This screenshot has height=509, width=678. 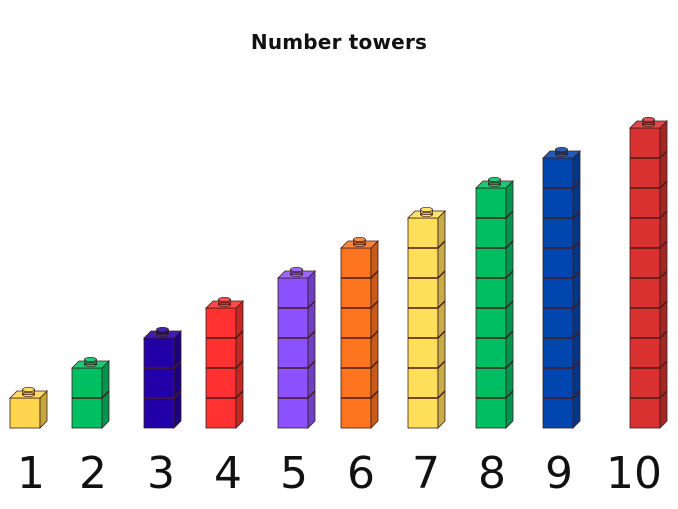 I want to click on tower-number-9: 9, so click(x=559, y=473).